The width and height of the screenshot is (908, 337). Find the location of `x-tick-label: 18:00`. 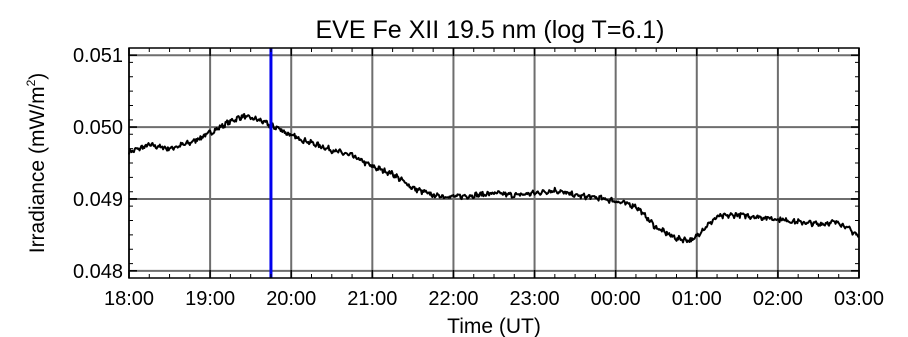

x-tick-label: 18:00 is located at coordinates (129, 299).